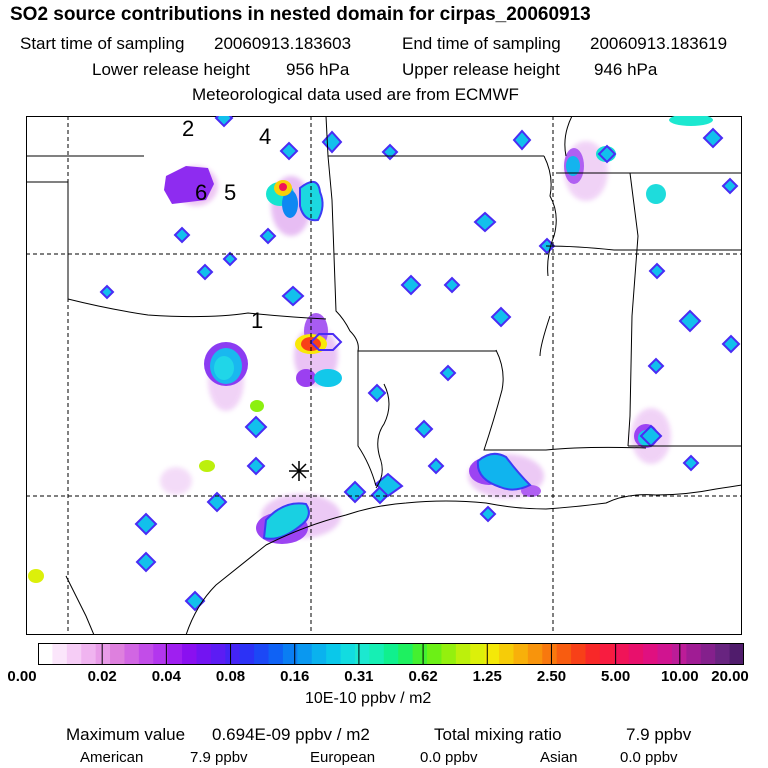  I want to click on upper-release-value: 946 hPa, so click(626, 69).